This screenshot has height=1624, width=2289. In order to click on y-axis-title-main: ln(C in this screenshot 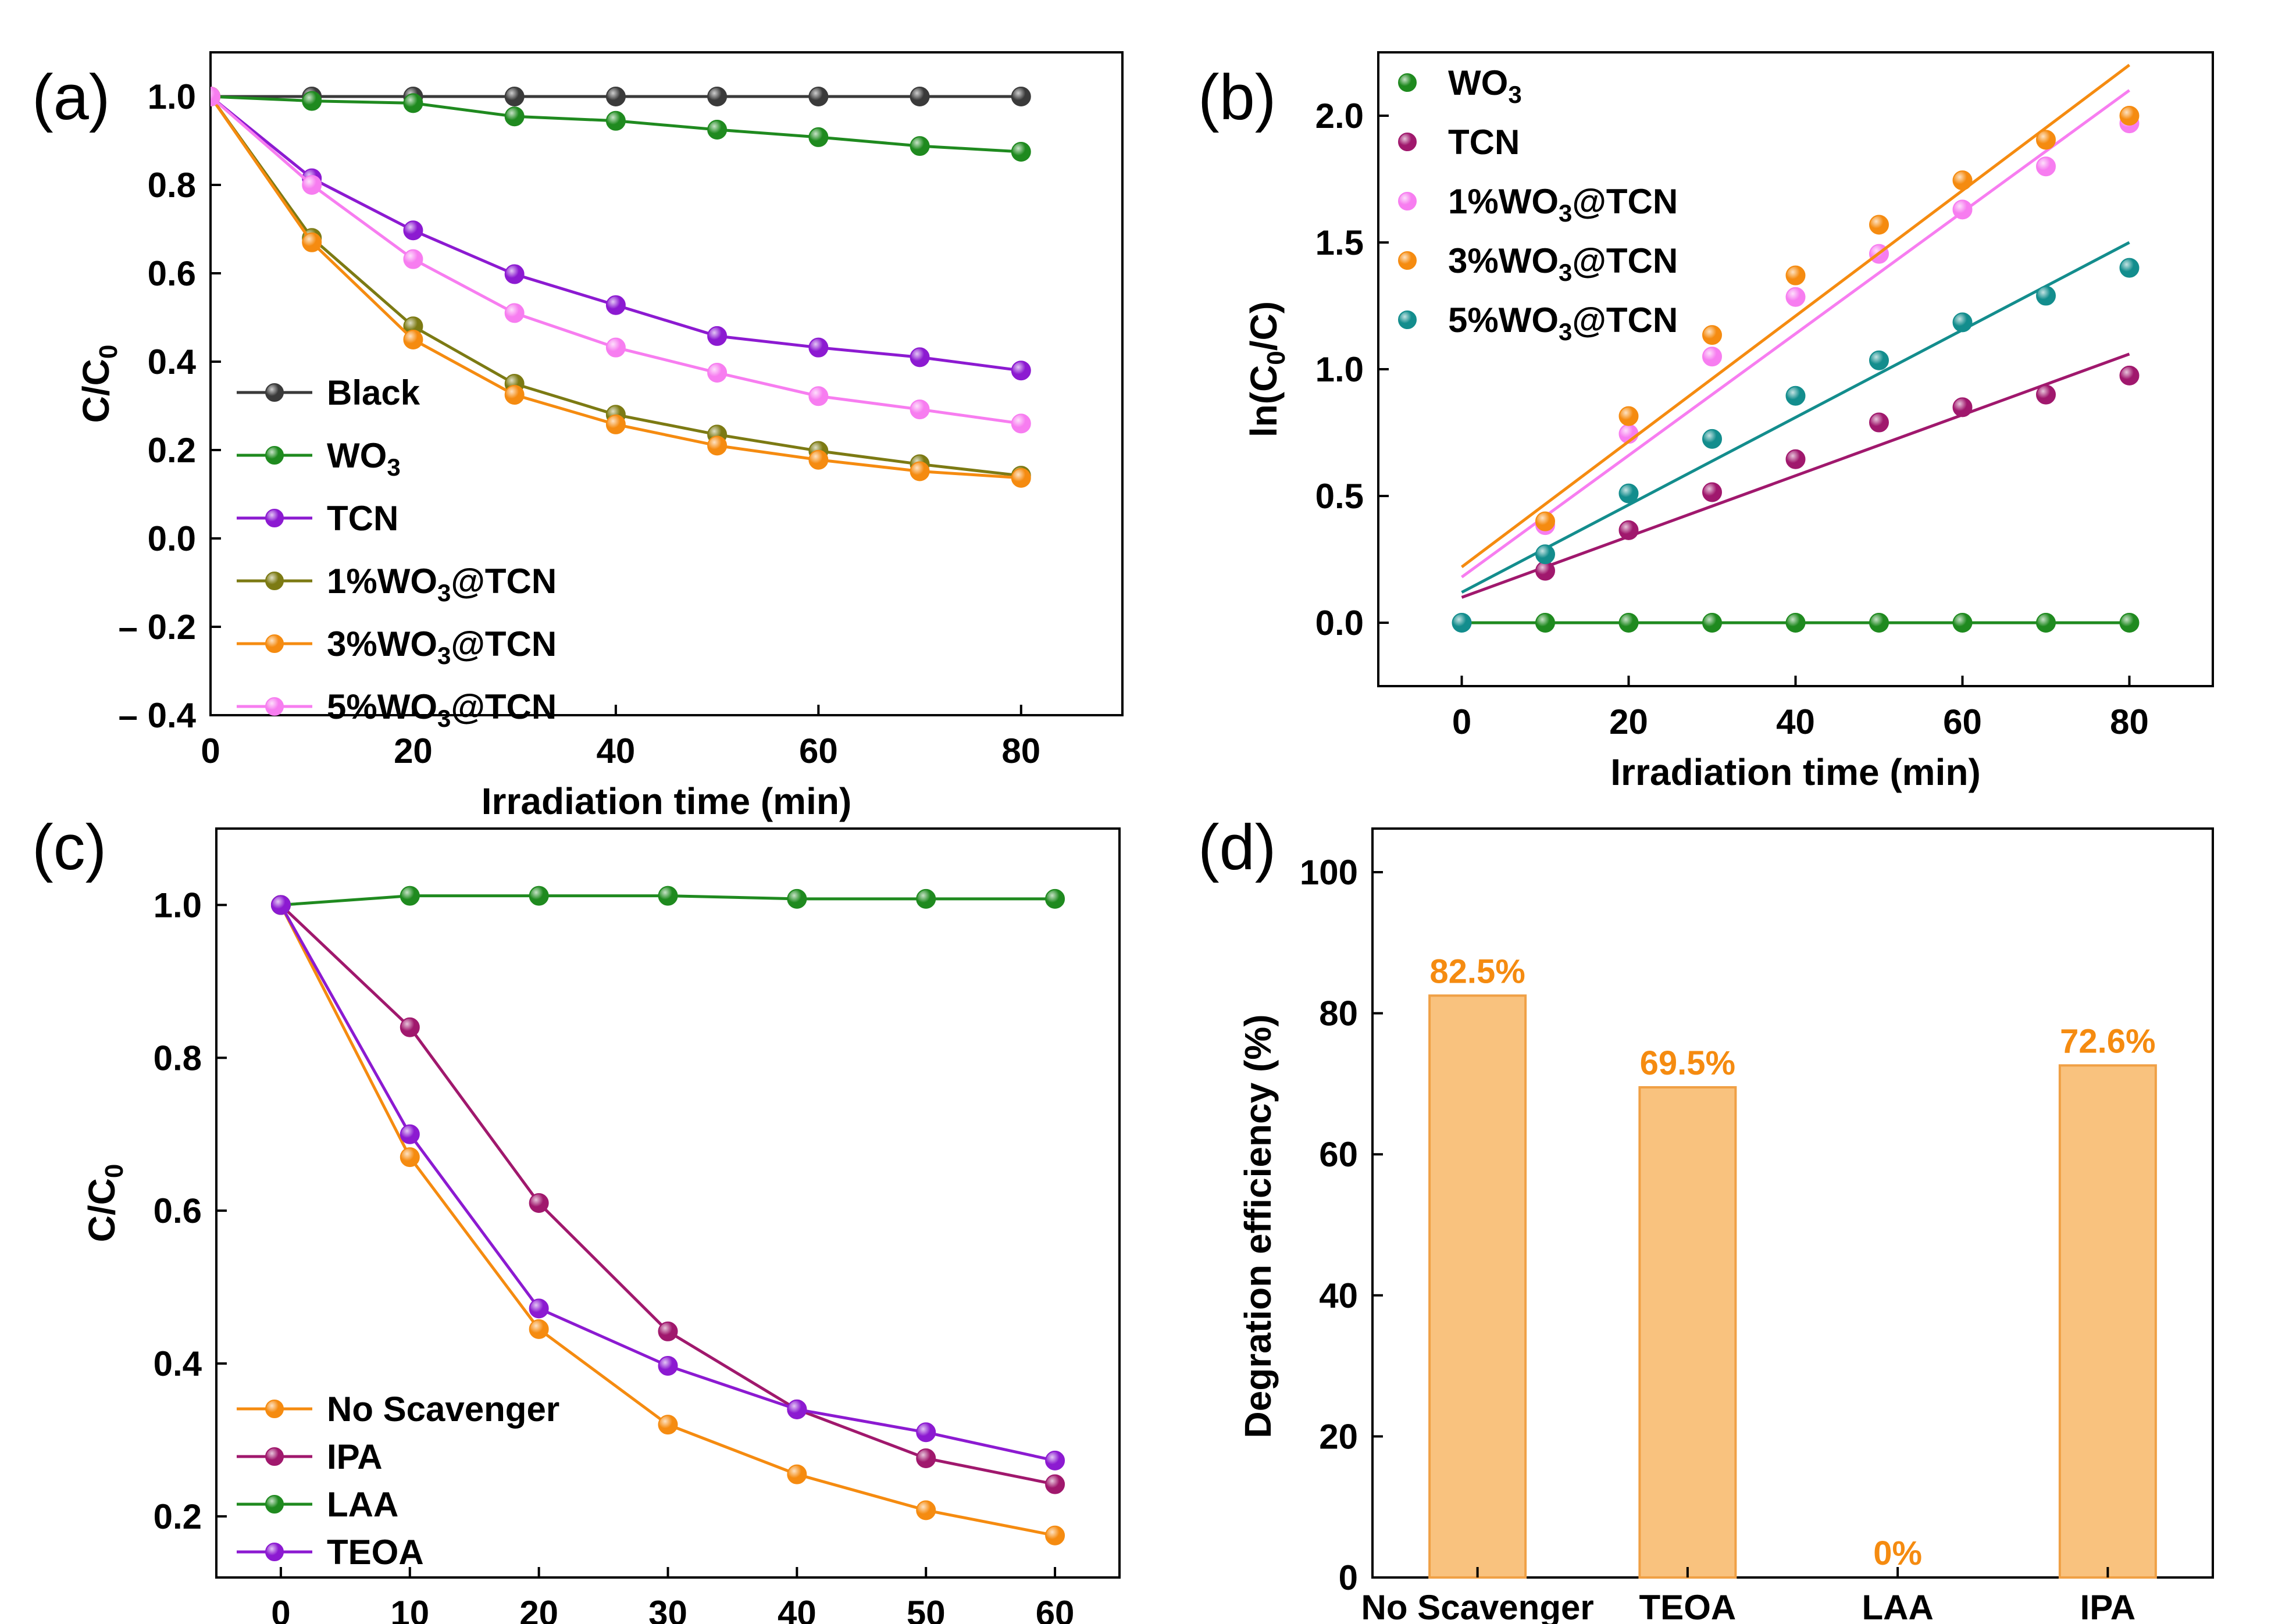, I will do `click(1264, 401)`.